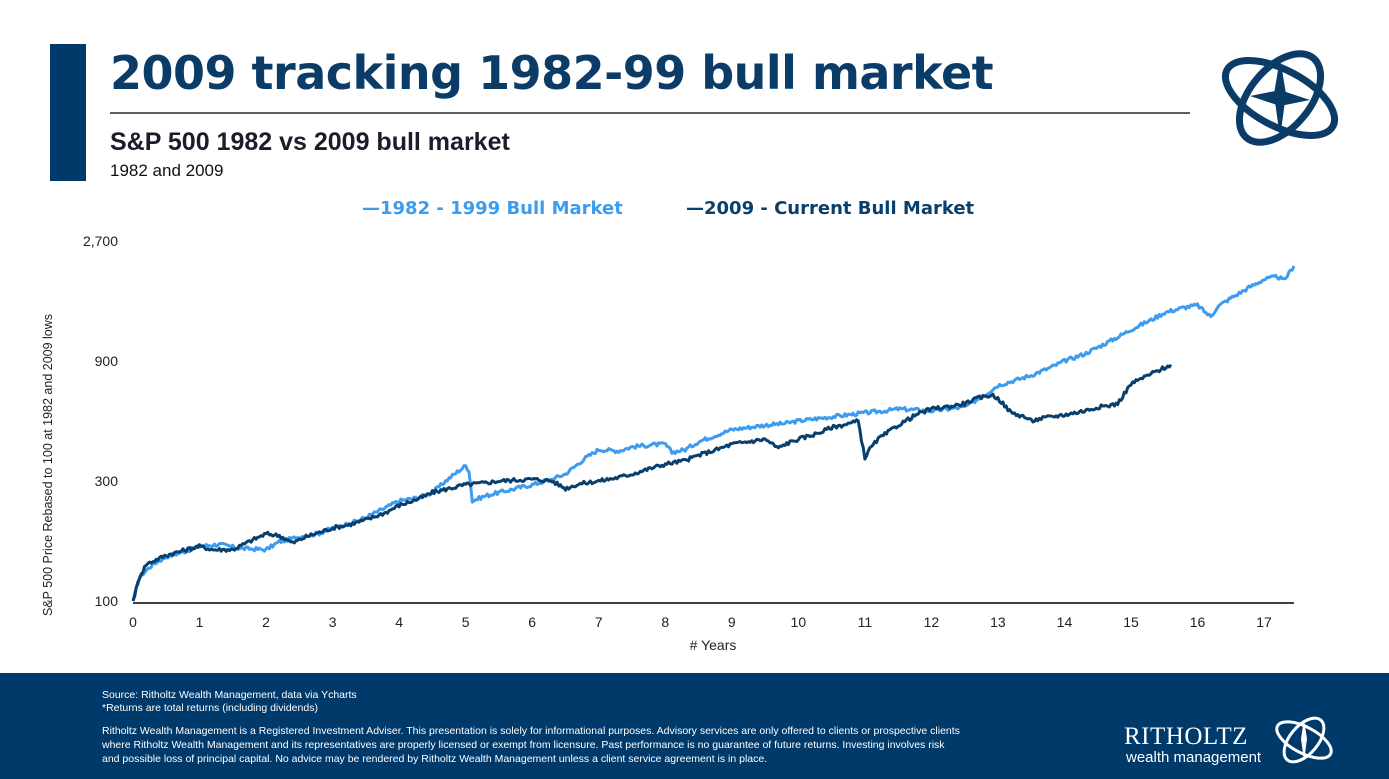 The height and width of the screenshot is (779, 1389). I want to click on x-tick-label: 3, so click(333, 622).